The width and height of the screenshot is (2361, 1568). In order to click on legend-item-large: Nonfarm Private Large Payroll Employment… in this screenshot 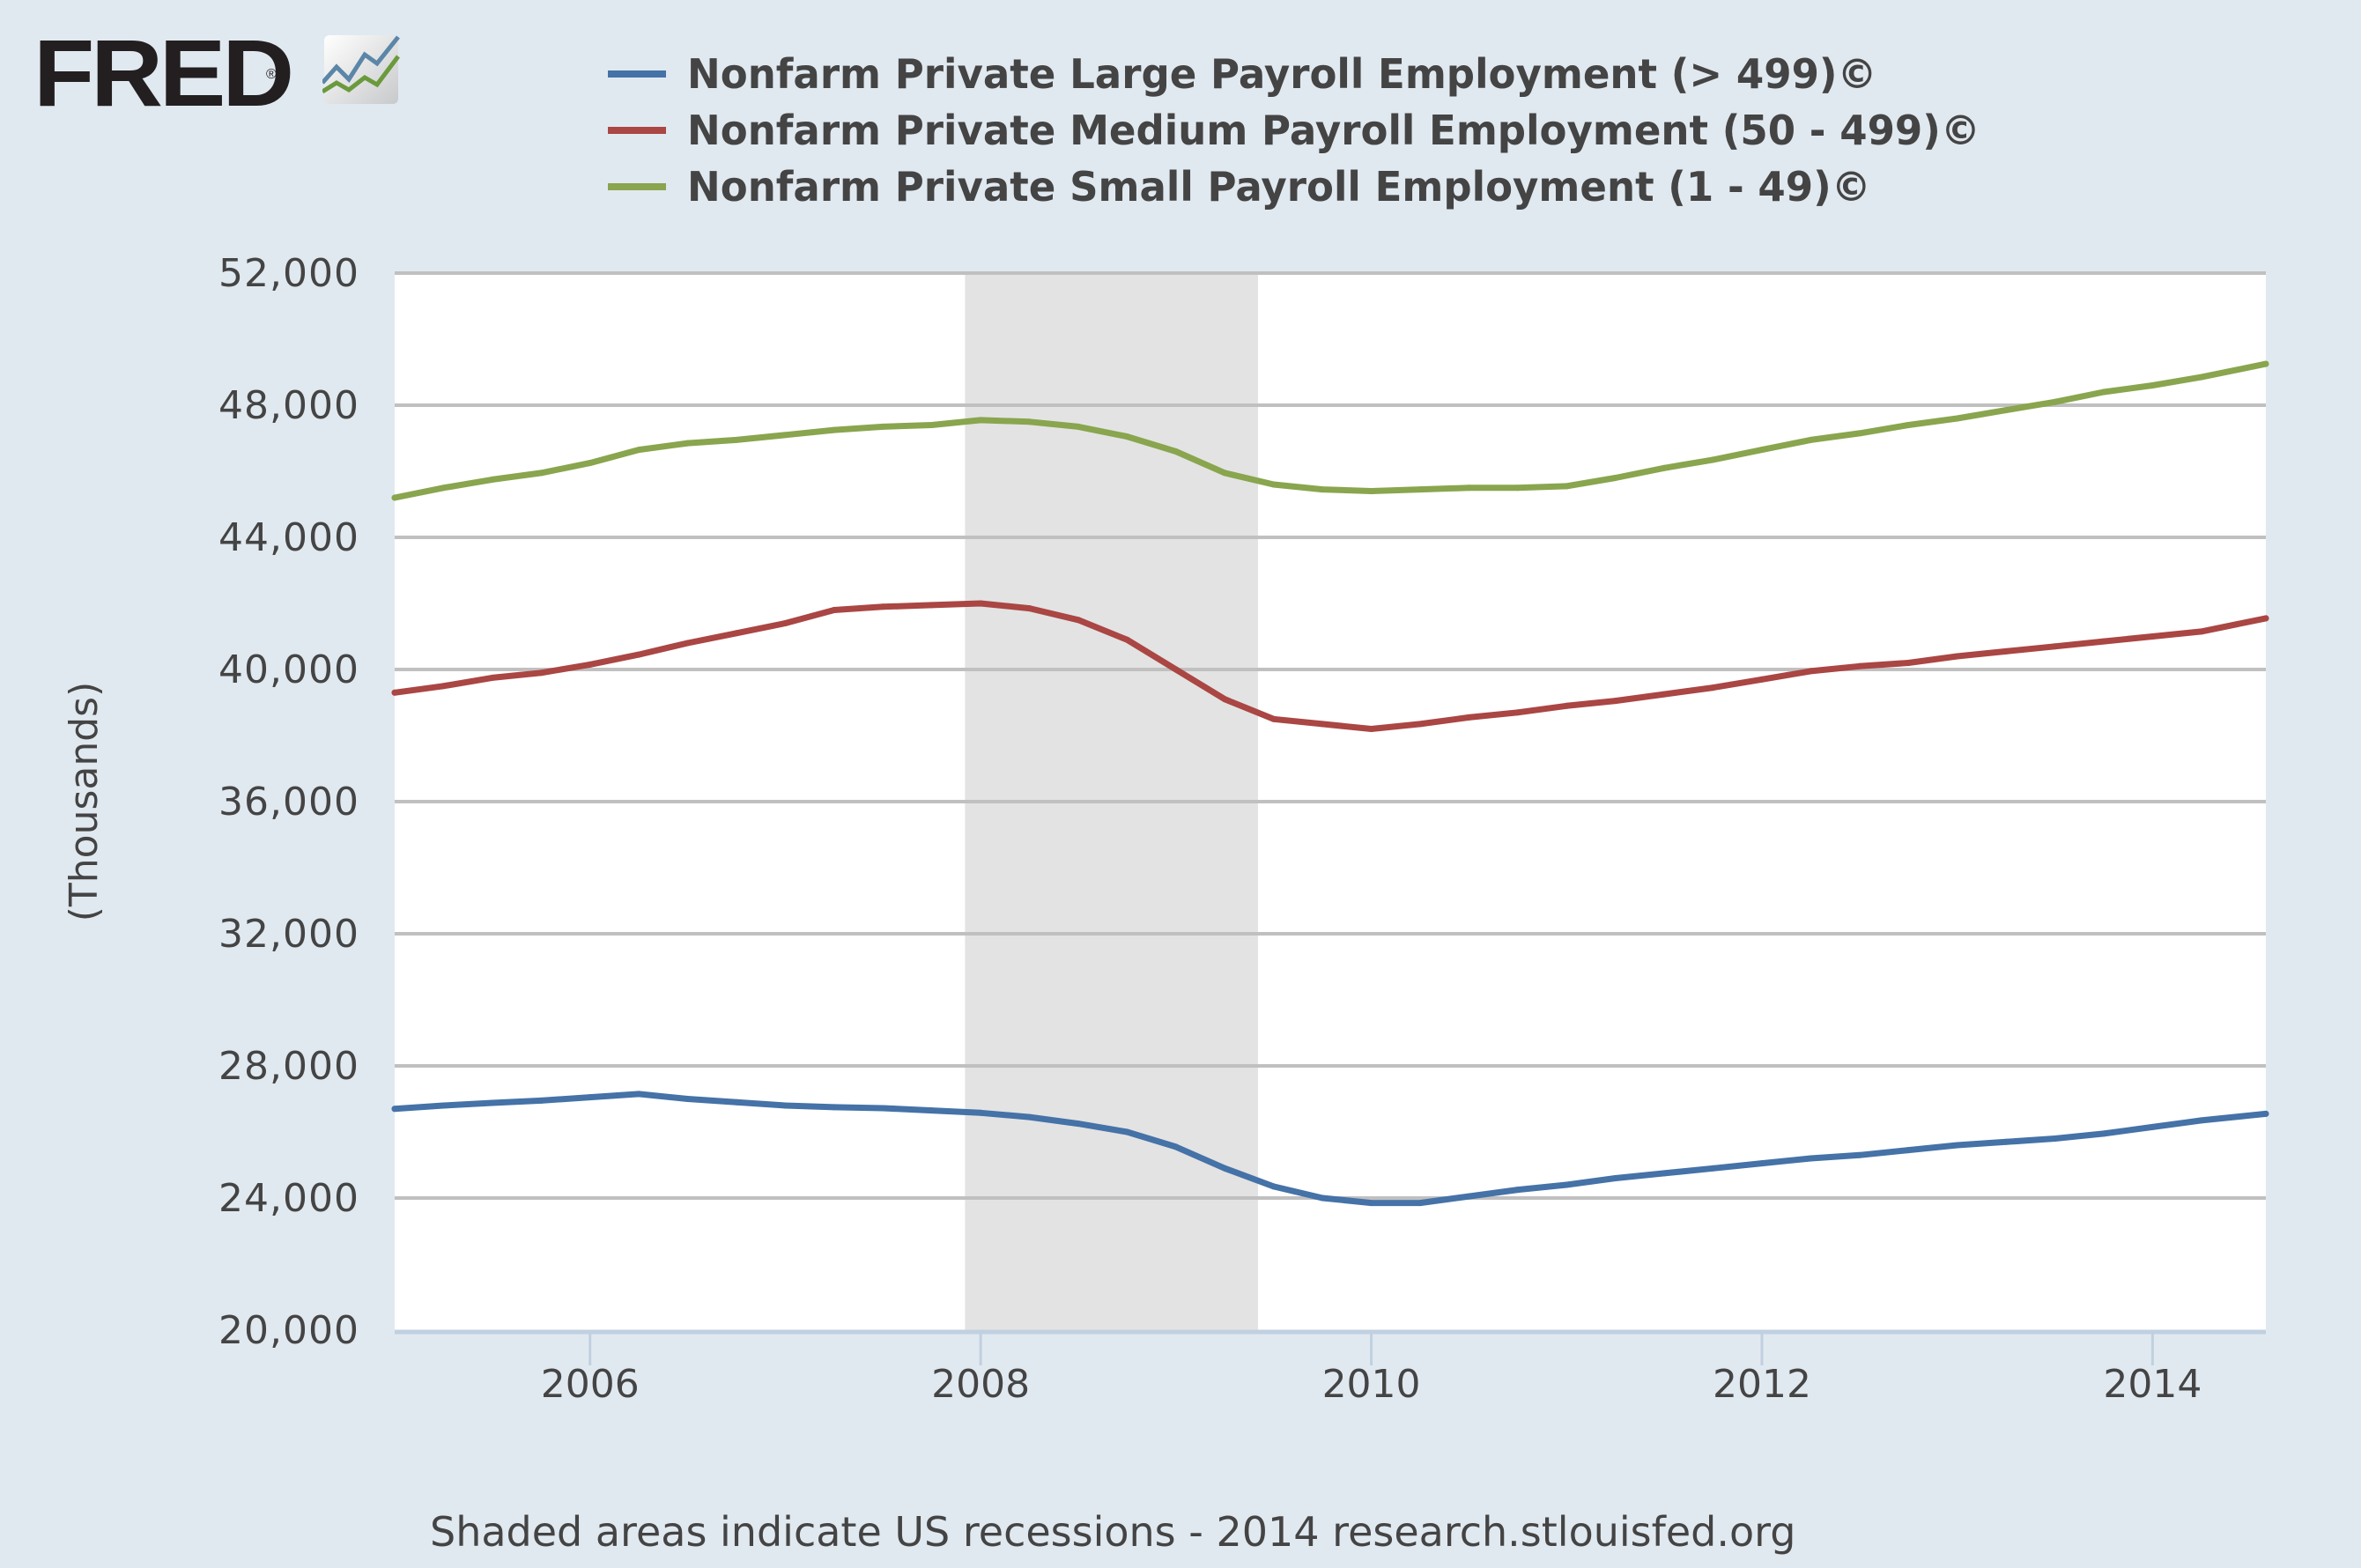, I will do `click(1307, 74)`.